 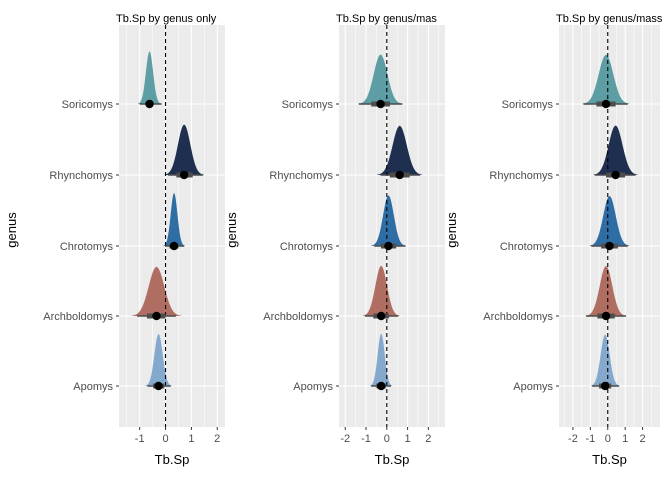 I want to click on panel-title: Tb.Sp by genus only, so click(x=166, y=19).